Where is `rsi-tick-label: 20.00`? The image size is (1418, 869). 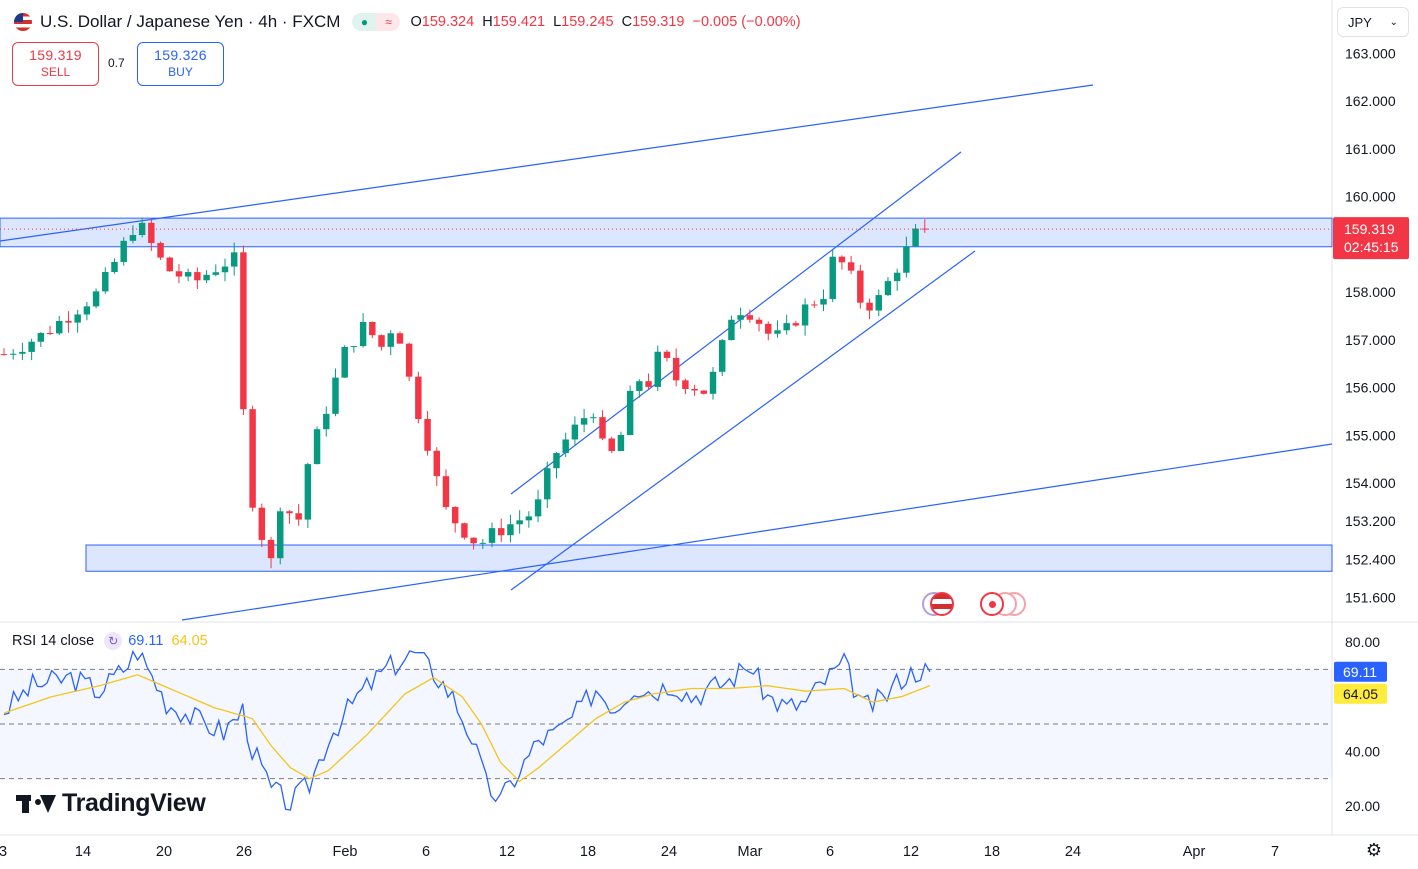
rsi-tick-label: 20.00 is located at coordinates (1362, 806).